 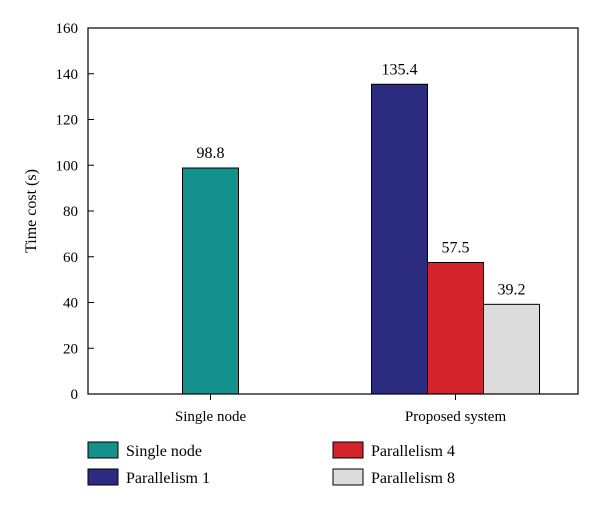 What do you see at coordinates (512, 289) in the screenshot?
I see `bar-value-label: 39.2` at bounding box center [512, 289].